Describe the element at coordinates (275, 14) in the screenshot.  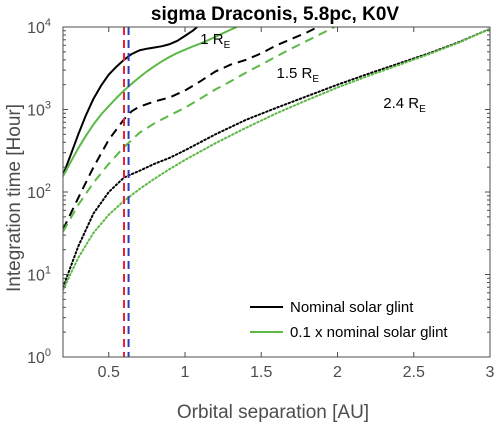
I see `chart-title: sigma Draconis, 5.8pc, K0V` at that location.